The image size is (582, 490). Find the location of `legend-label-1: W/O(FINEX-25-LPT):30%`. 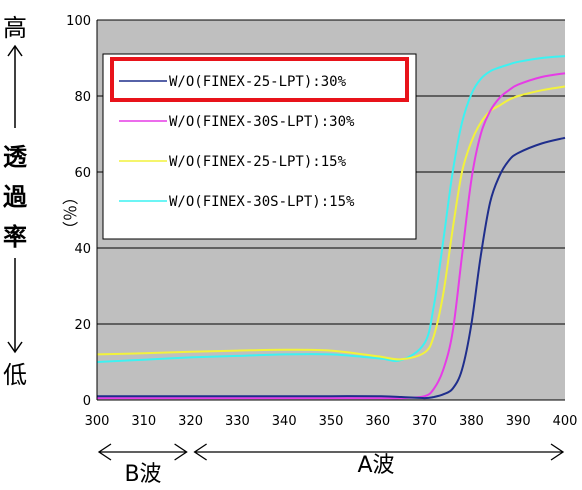

legend-label-1: W/O(FINEX-25-LPT):30% is located at coordinates (258, 82).